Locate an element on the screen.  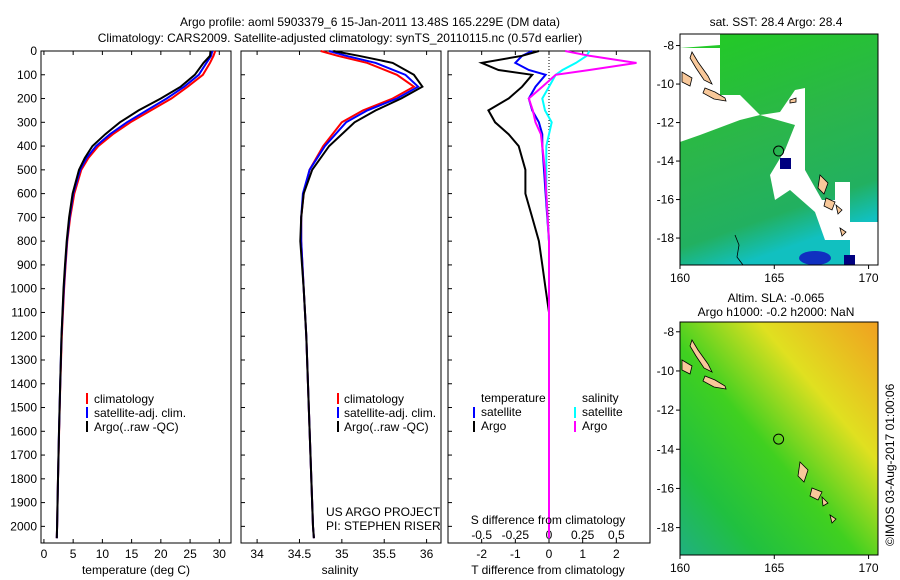
sla-map is located at coordinates (779, 438).